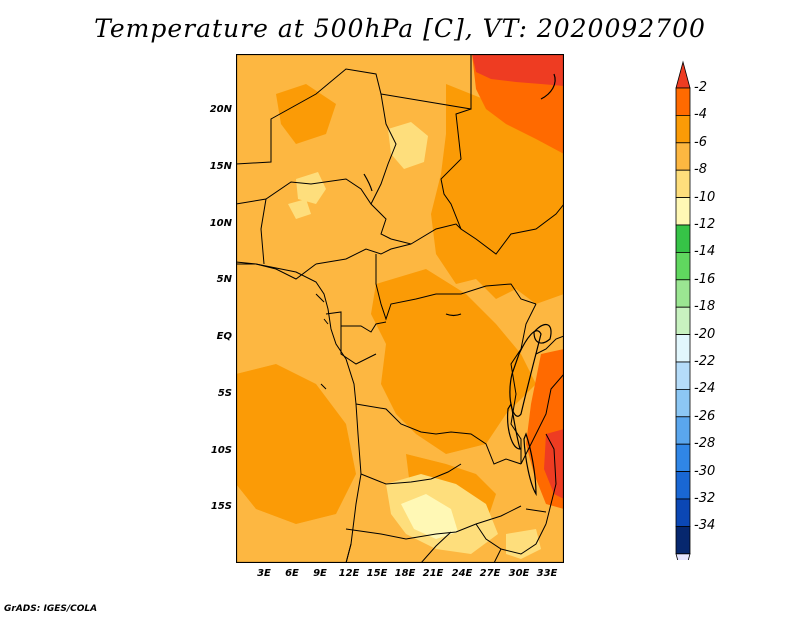 This screenshot has height=618, width=800. Describe the element at coordinates (547, 573) in the screenshot. I see `lon-label-33e: 33E` at that location.